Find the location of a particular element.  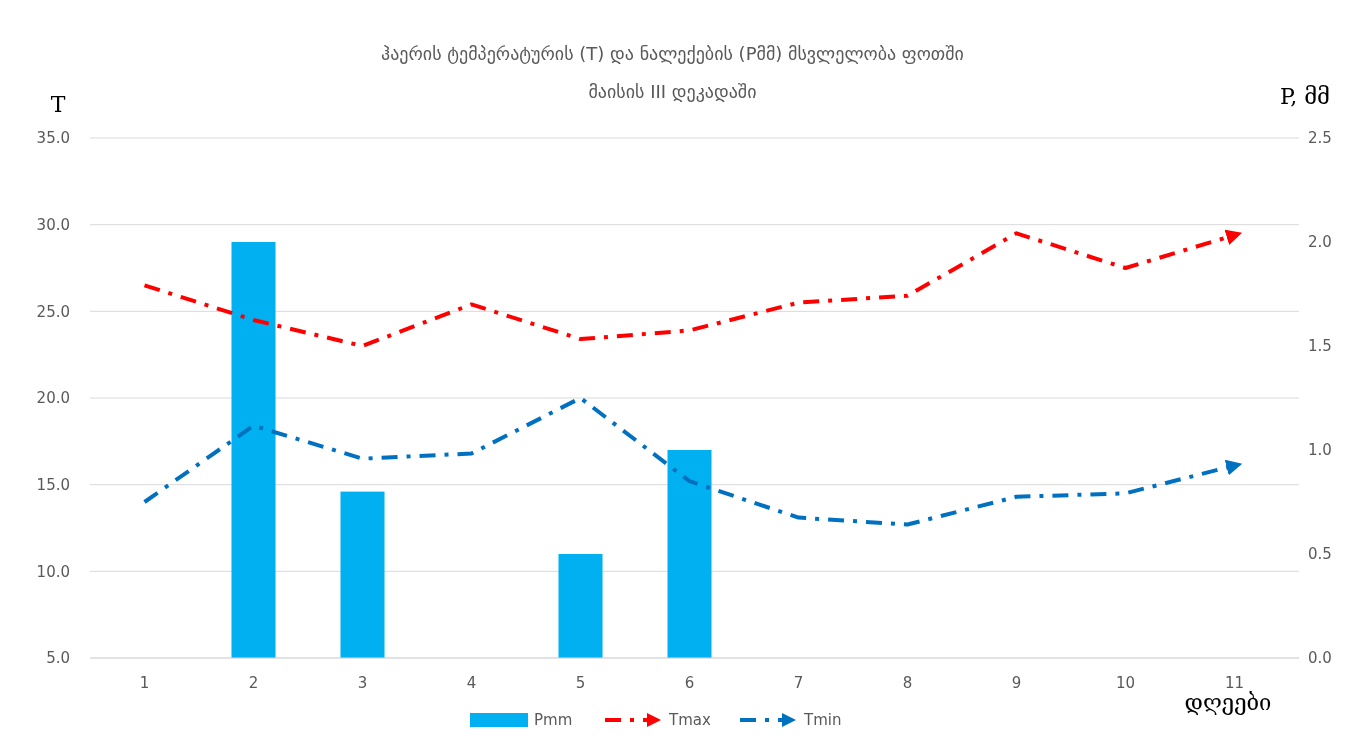

legend-label: Pmm is located at coordinates (553, 720).